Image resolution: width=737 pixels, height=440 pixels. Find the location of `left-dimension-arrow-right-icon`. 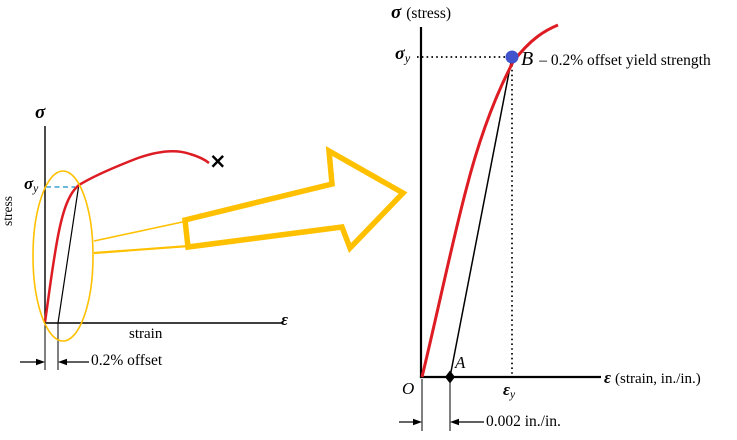

left-dimension-arrow-right-icon is located at coordinates (40, 362).